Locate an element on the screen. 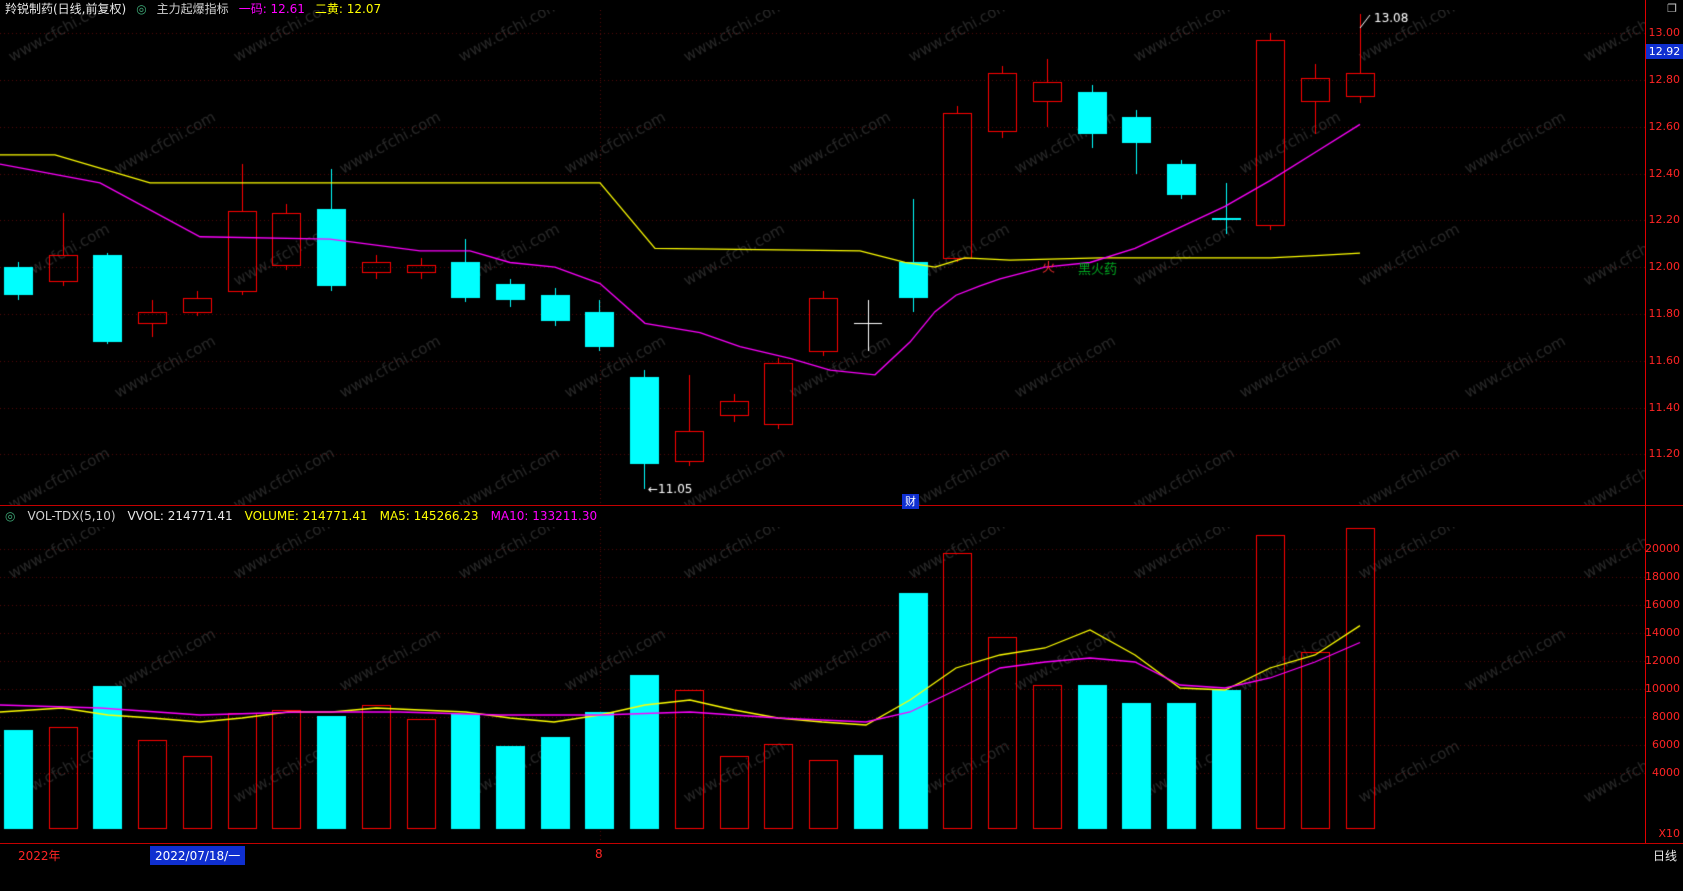 The height and width of the screenshot is (891, 1683). price-axis-label: 11.40 is located at coordinates (1664, 407).